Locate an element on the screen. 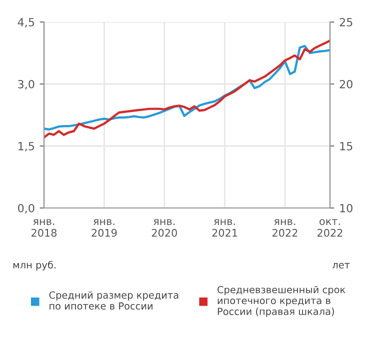 The width and height of the screenshot is (371, 342). y-tick-label: 1,5 is located at coordinates (26, 147).